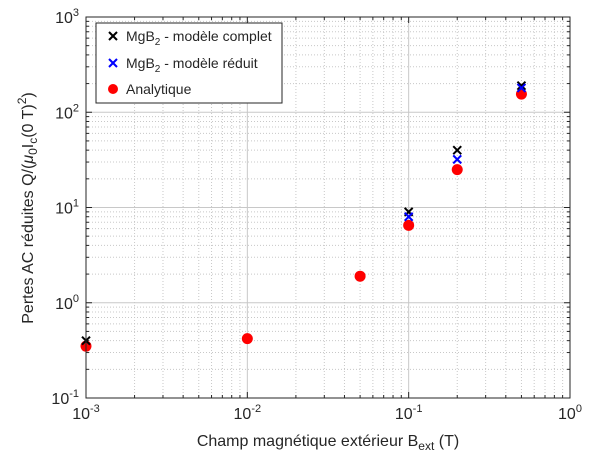 The width and height of the screenshot is (589, 459). What do you see at coordinates (67, 208) in the screenshot?
I see `y-tick-label: 10¹` at bounding box center [67, 208].